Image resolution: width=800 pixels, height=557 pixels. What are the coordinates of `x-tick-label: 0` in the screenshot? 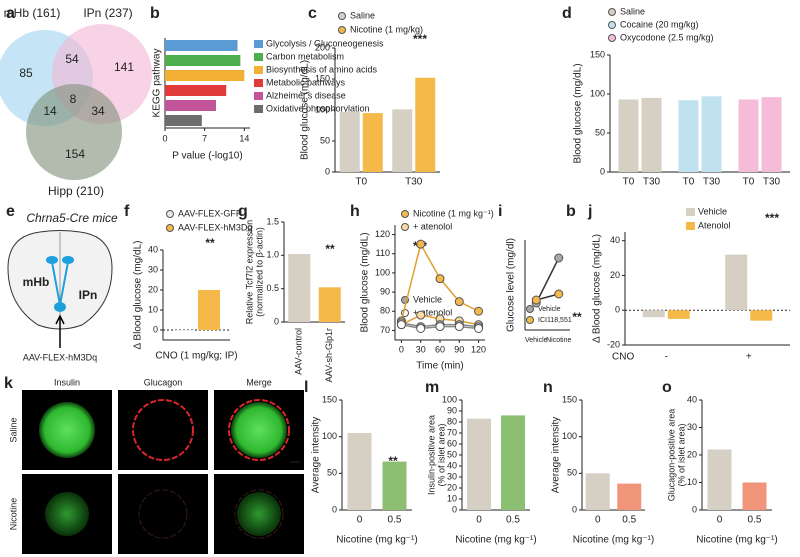 It's located at (598, 520).